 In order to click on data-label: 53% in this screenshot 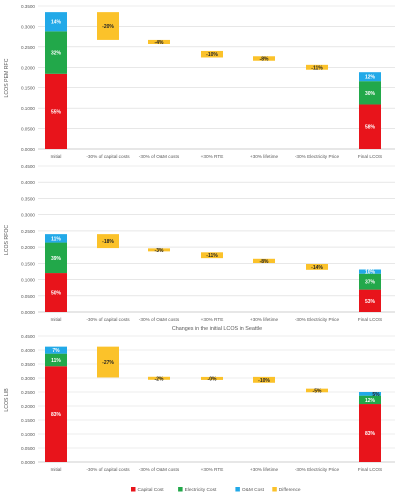, I will do `click(370, 302)`.